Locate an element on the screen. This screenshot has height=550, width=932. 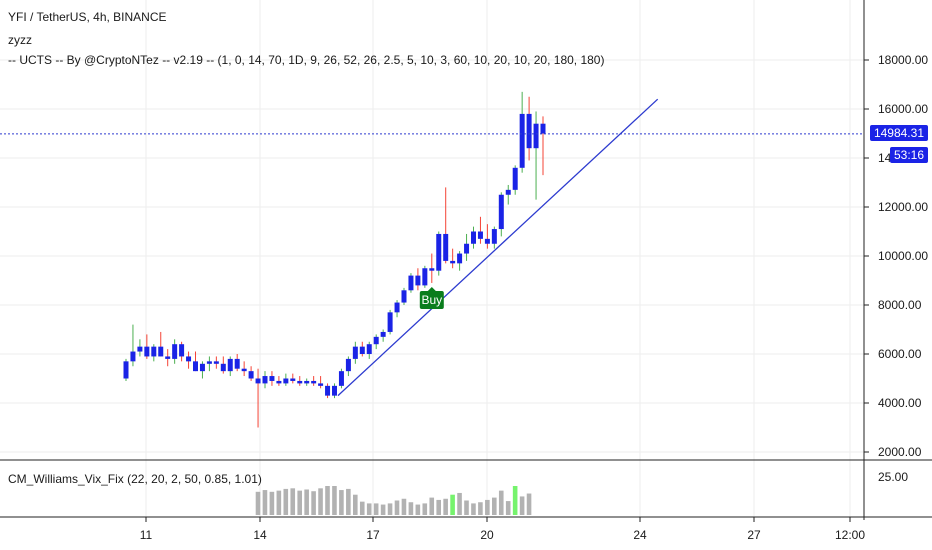
time-tick-label: 20 is located at coordinates (487, 535).